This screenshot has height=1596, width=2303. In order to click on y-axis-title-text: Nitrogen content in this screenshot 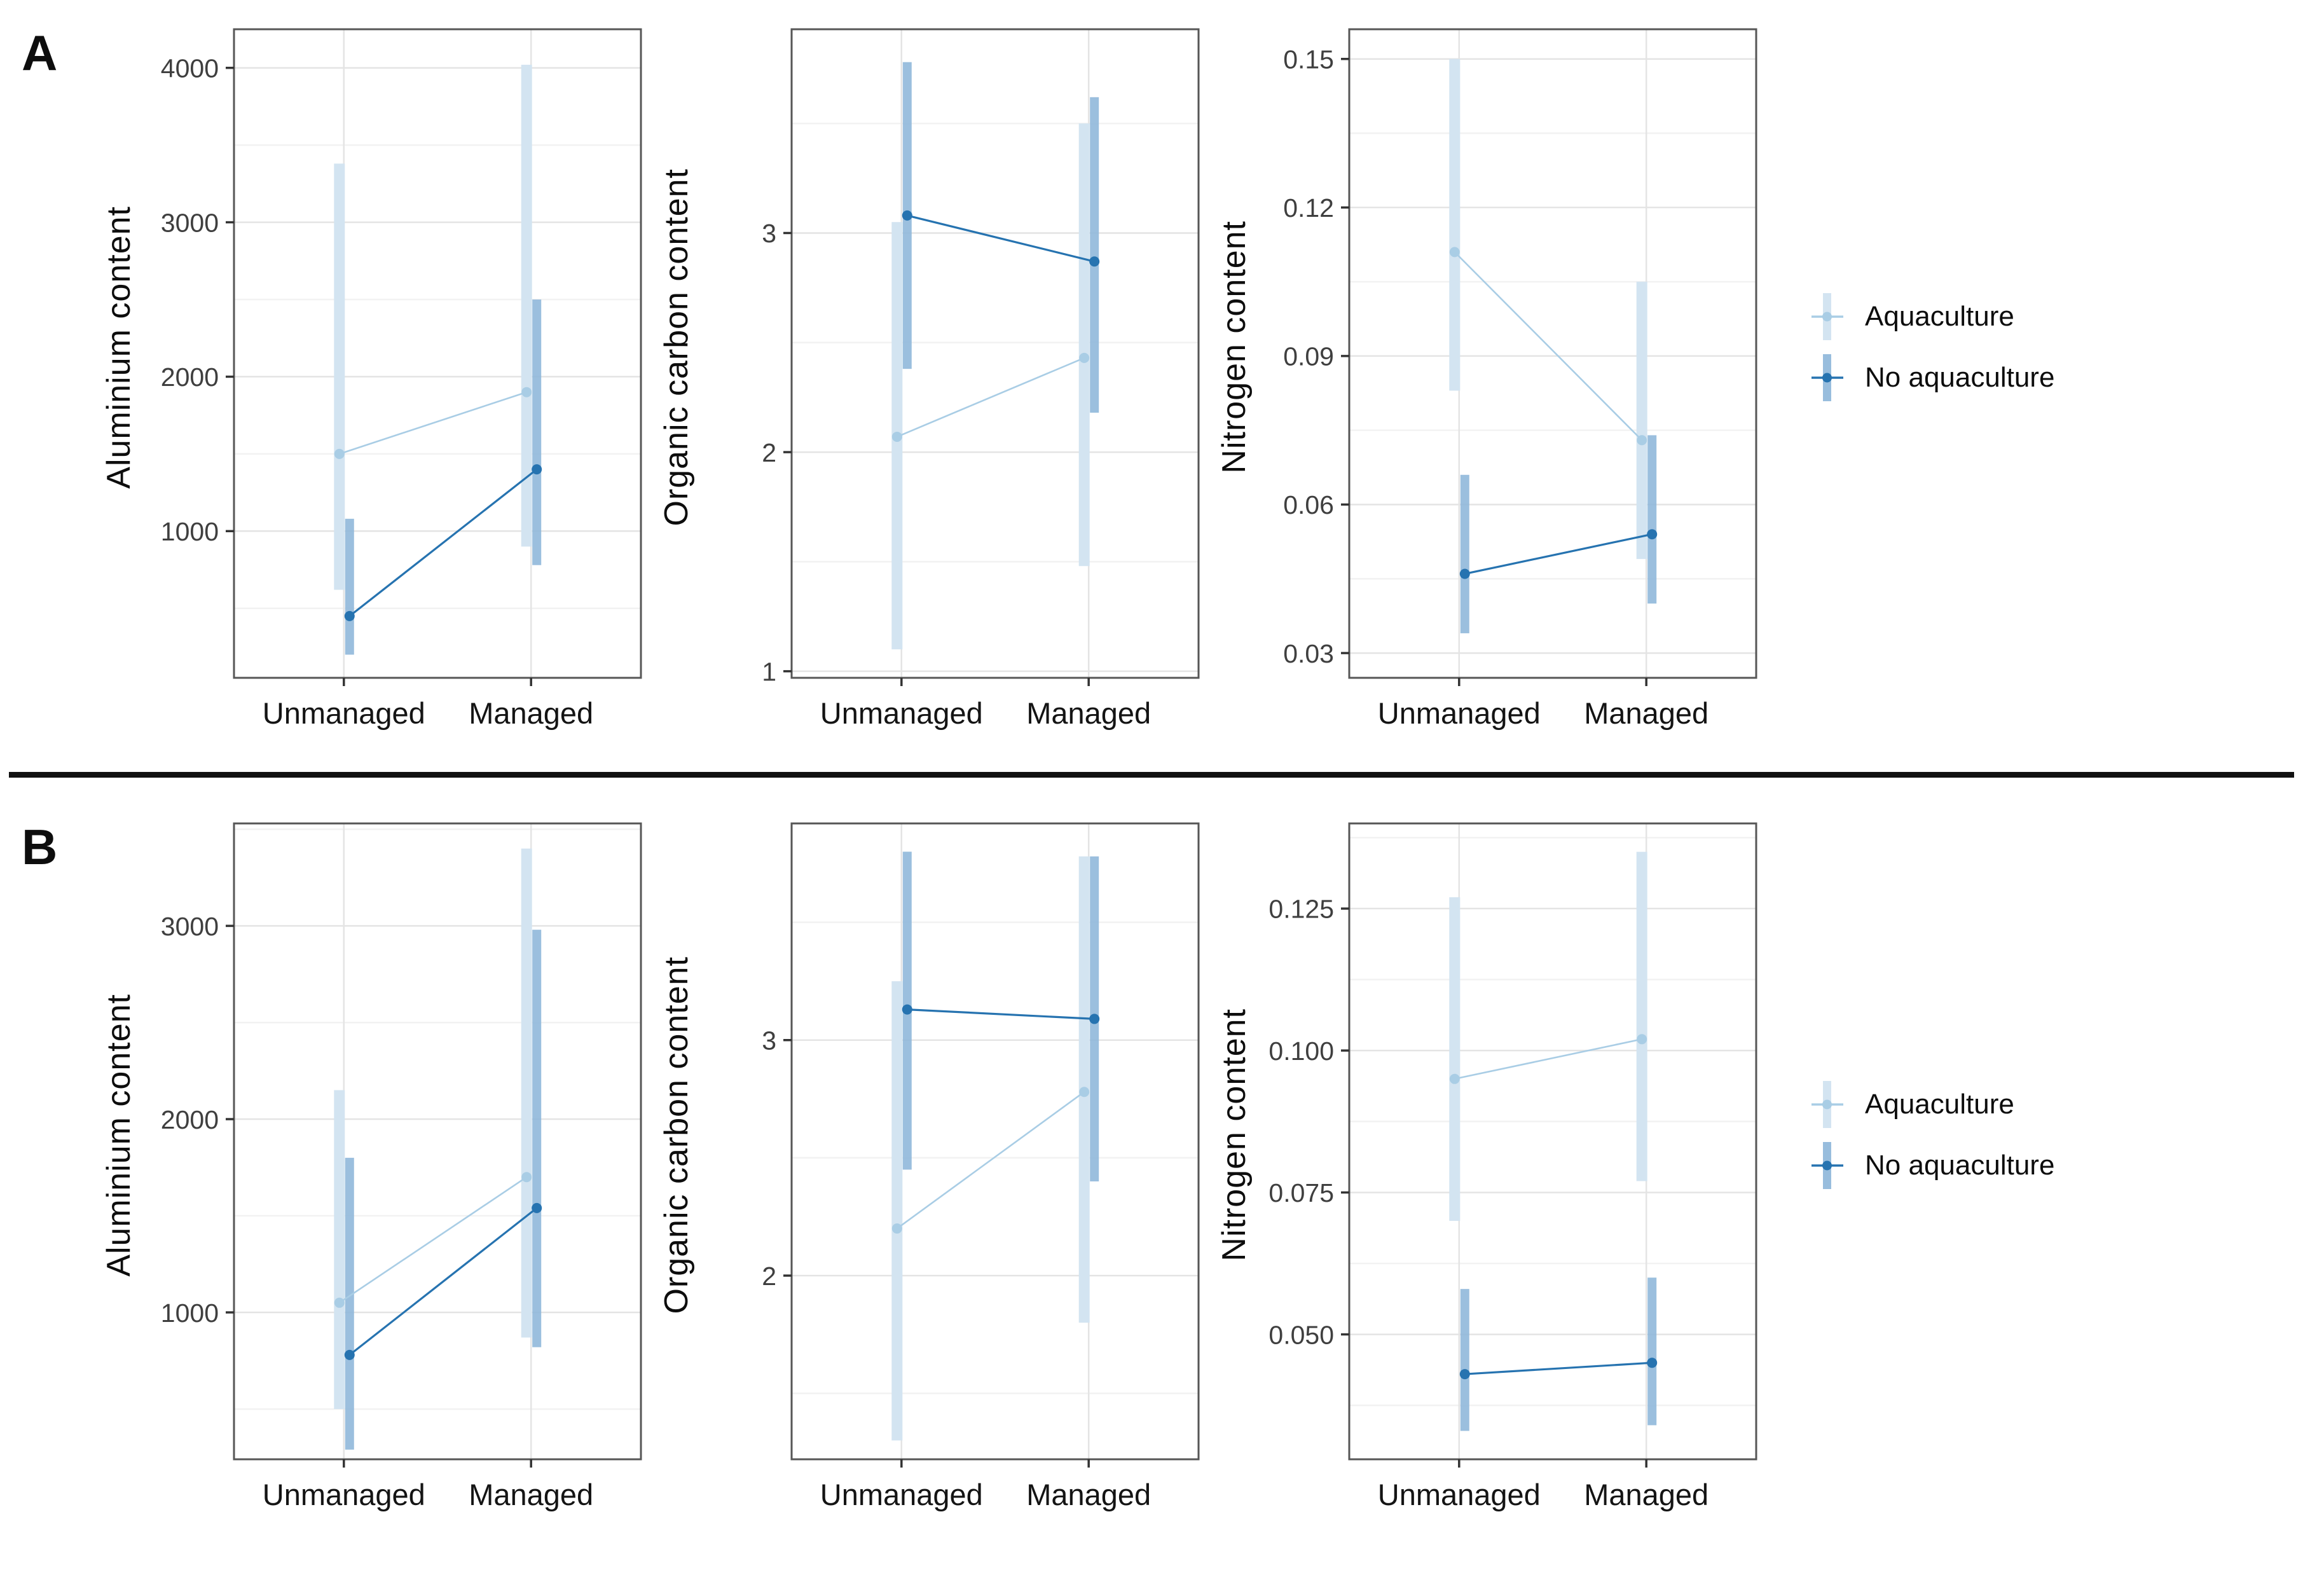, I will do `click(1234, 347)`.